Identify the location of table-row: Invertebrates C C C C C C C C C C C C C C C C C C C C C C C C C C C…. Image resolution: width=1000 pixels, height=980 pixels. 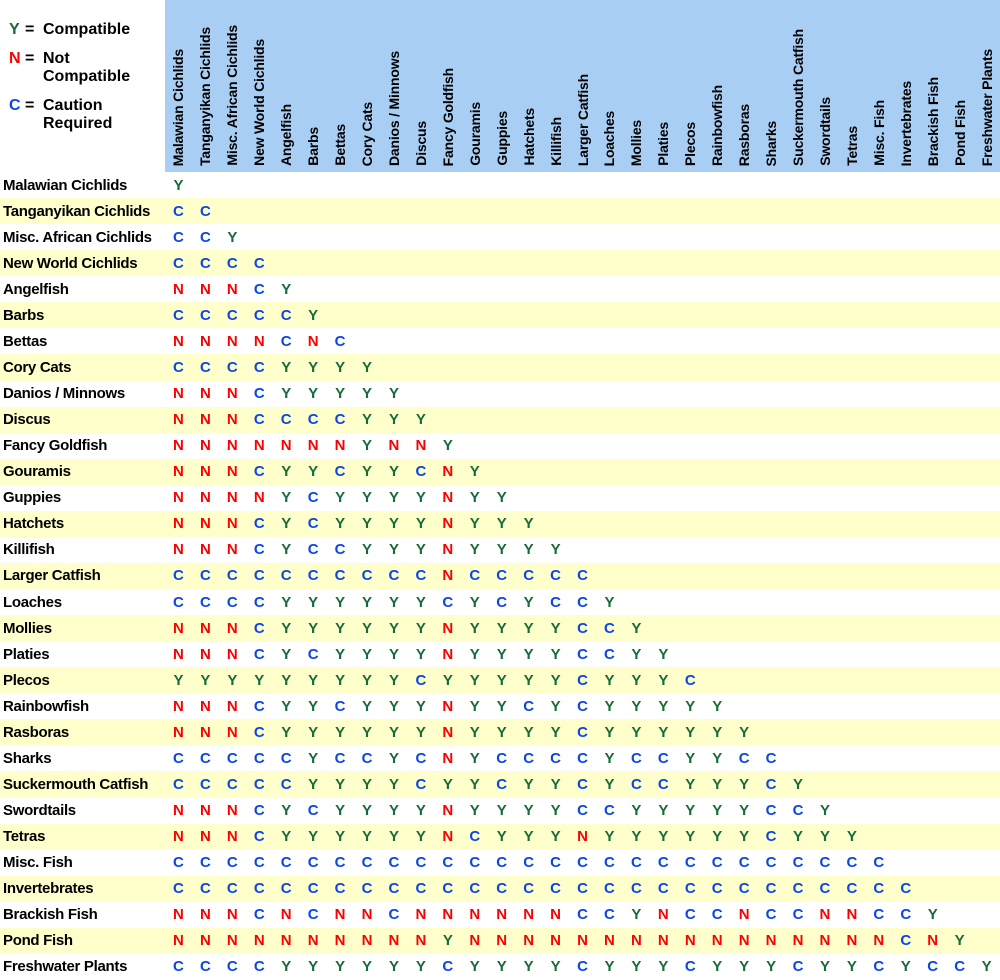
(500, 888).